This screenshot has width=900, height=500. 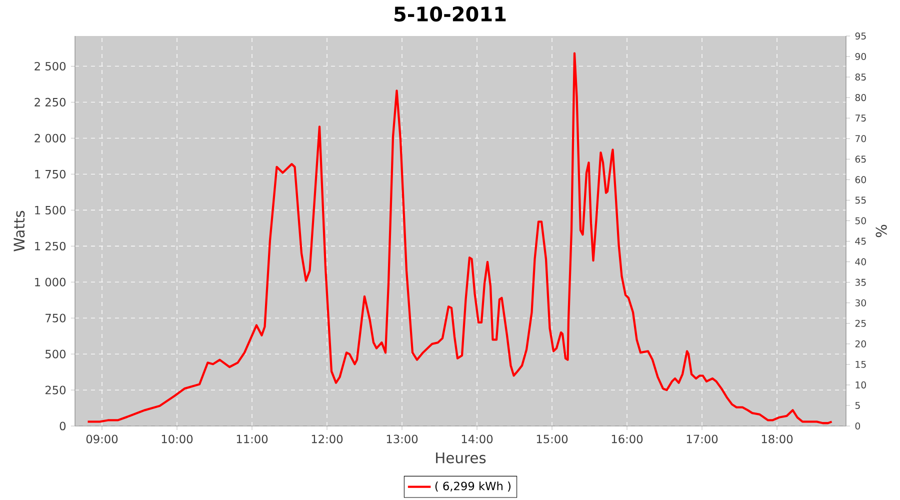 What do you see at coordinates (252, 439) in the screenshot?
I see `x-tick-label: 11:00` at bounding box center [252, 439].